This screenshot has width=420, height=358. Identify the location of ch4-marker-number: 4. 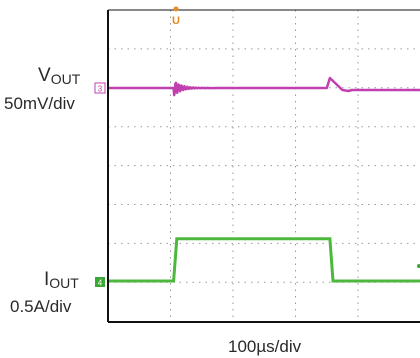
(100, 283).